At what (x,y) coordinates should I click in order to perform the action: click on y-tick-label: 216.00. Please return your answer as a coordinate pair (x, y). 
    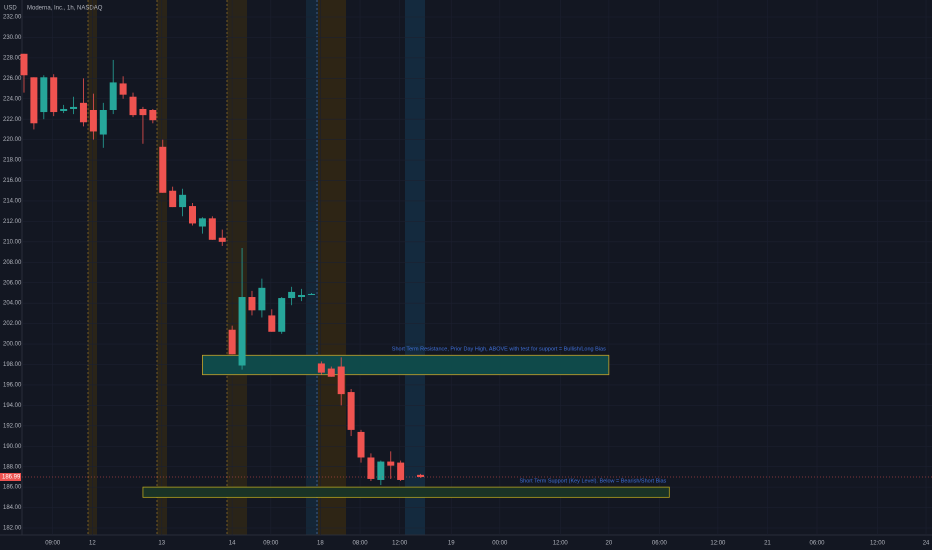
    Looking at the image, I should click on (12, 181).